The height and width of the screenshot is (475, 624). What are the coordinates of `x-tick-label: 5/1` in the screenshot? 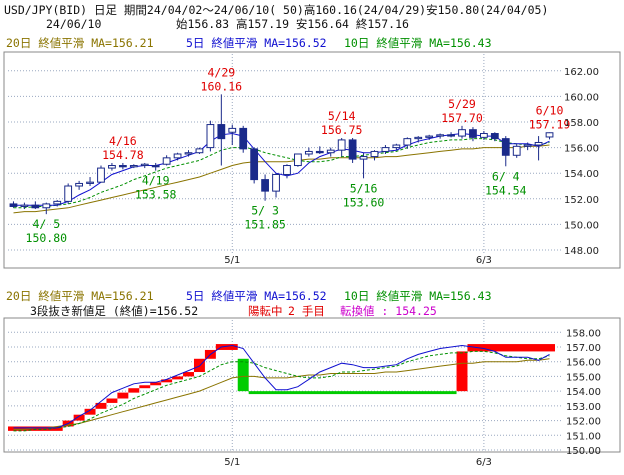 It's located at (232, 462).